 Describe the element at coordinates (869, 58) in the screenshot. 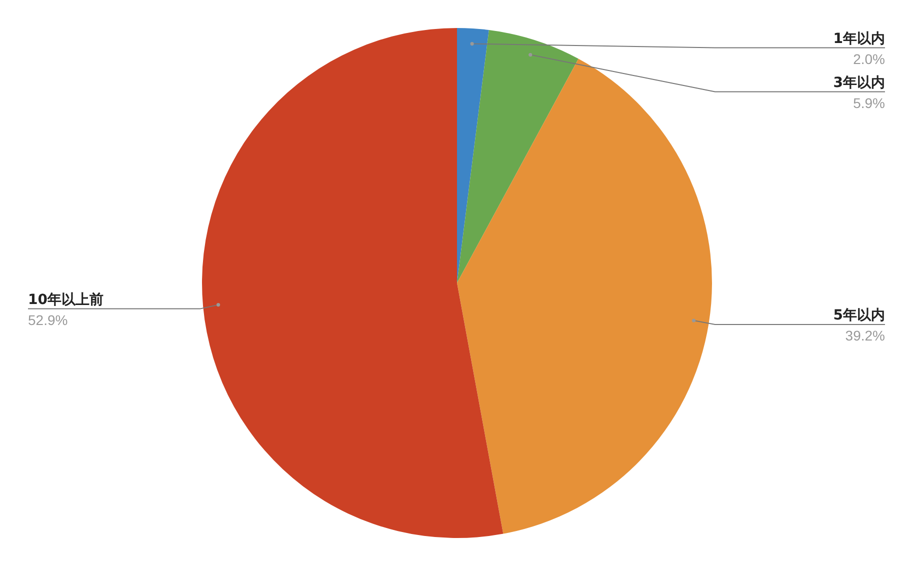

I see `data-label: 2.0%` at that location.